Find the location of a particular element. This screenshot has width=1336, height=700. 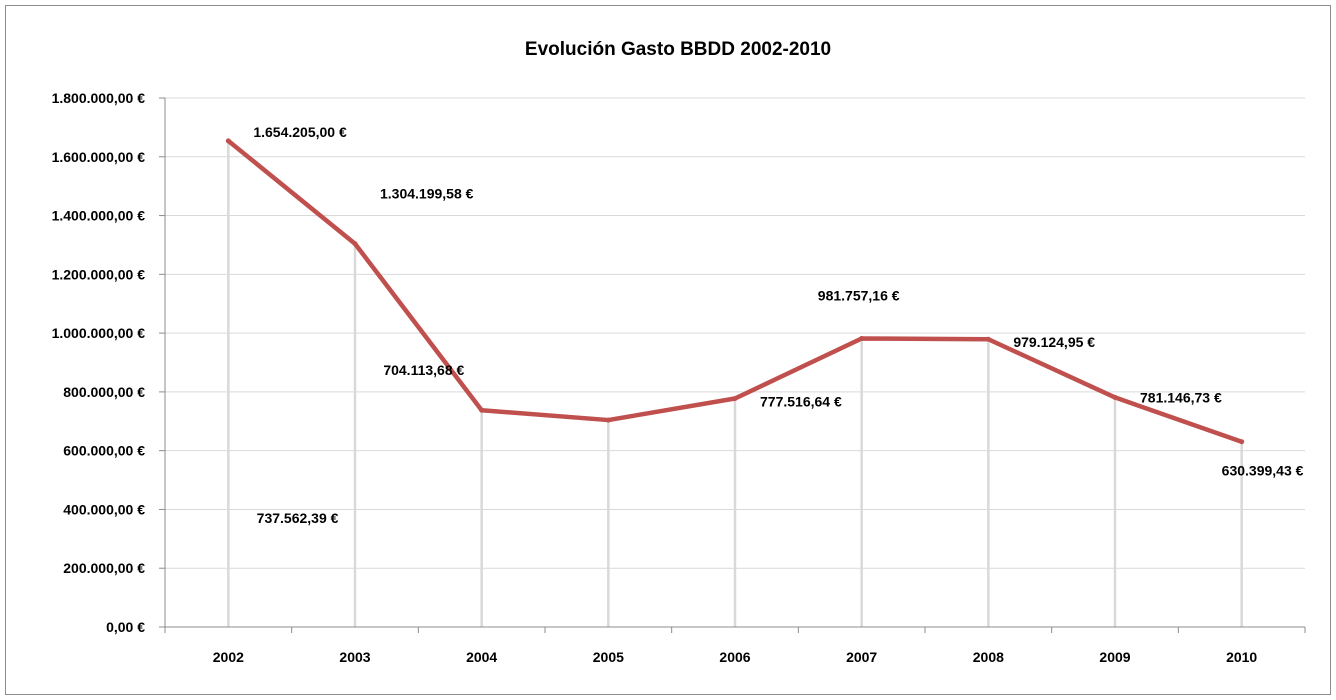

y-tick-label: 200.000,00 € is located at coordinates (104, 568).